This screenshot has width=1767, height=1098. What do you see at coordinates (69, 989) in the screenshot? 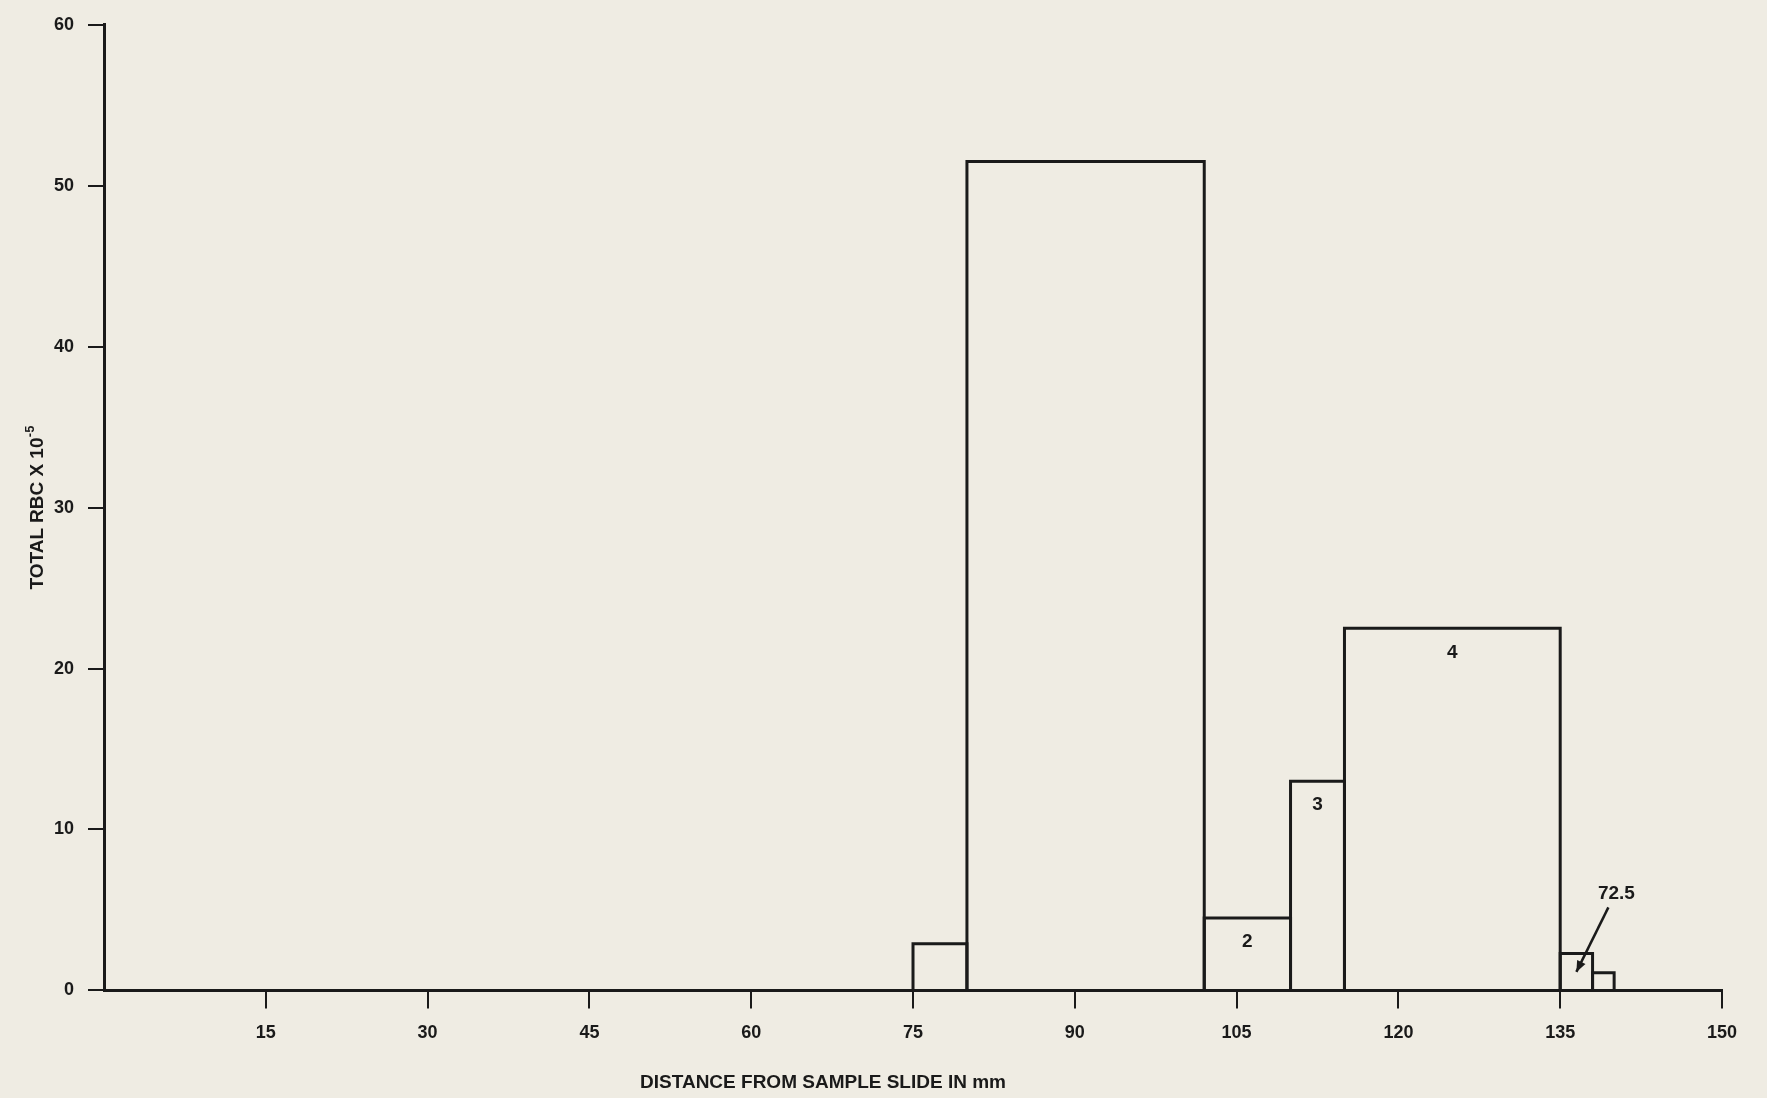
I see `y-tick-label: 0` at bounding box center [69, 989].